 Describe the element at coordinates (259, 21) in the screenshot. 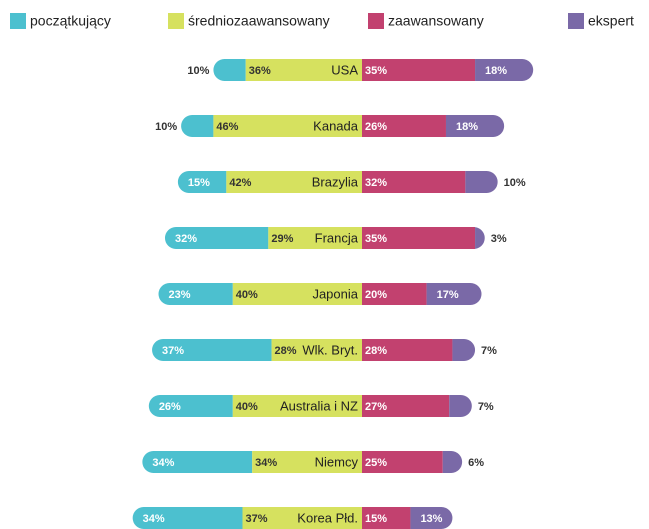

I see `legend-label: średniozaawansowany` at that location.